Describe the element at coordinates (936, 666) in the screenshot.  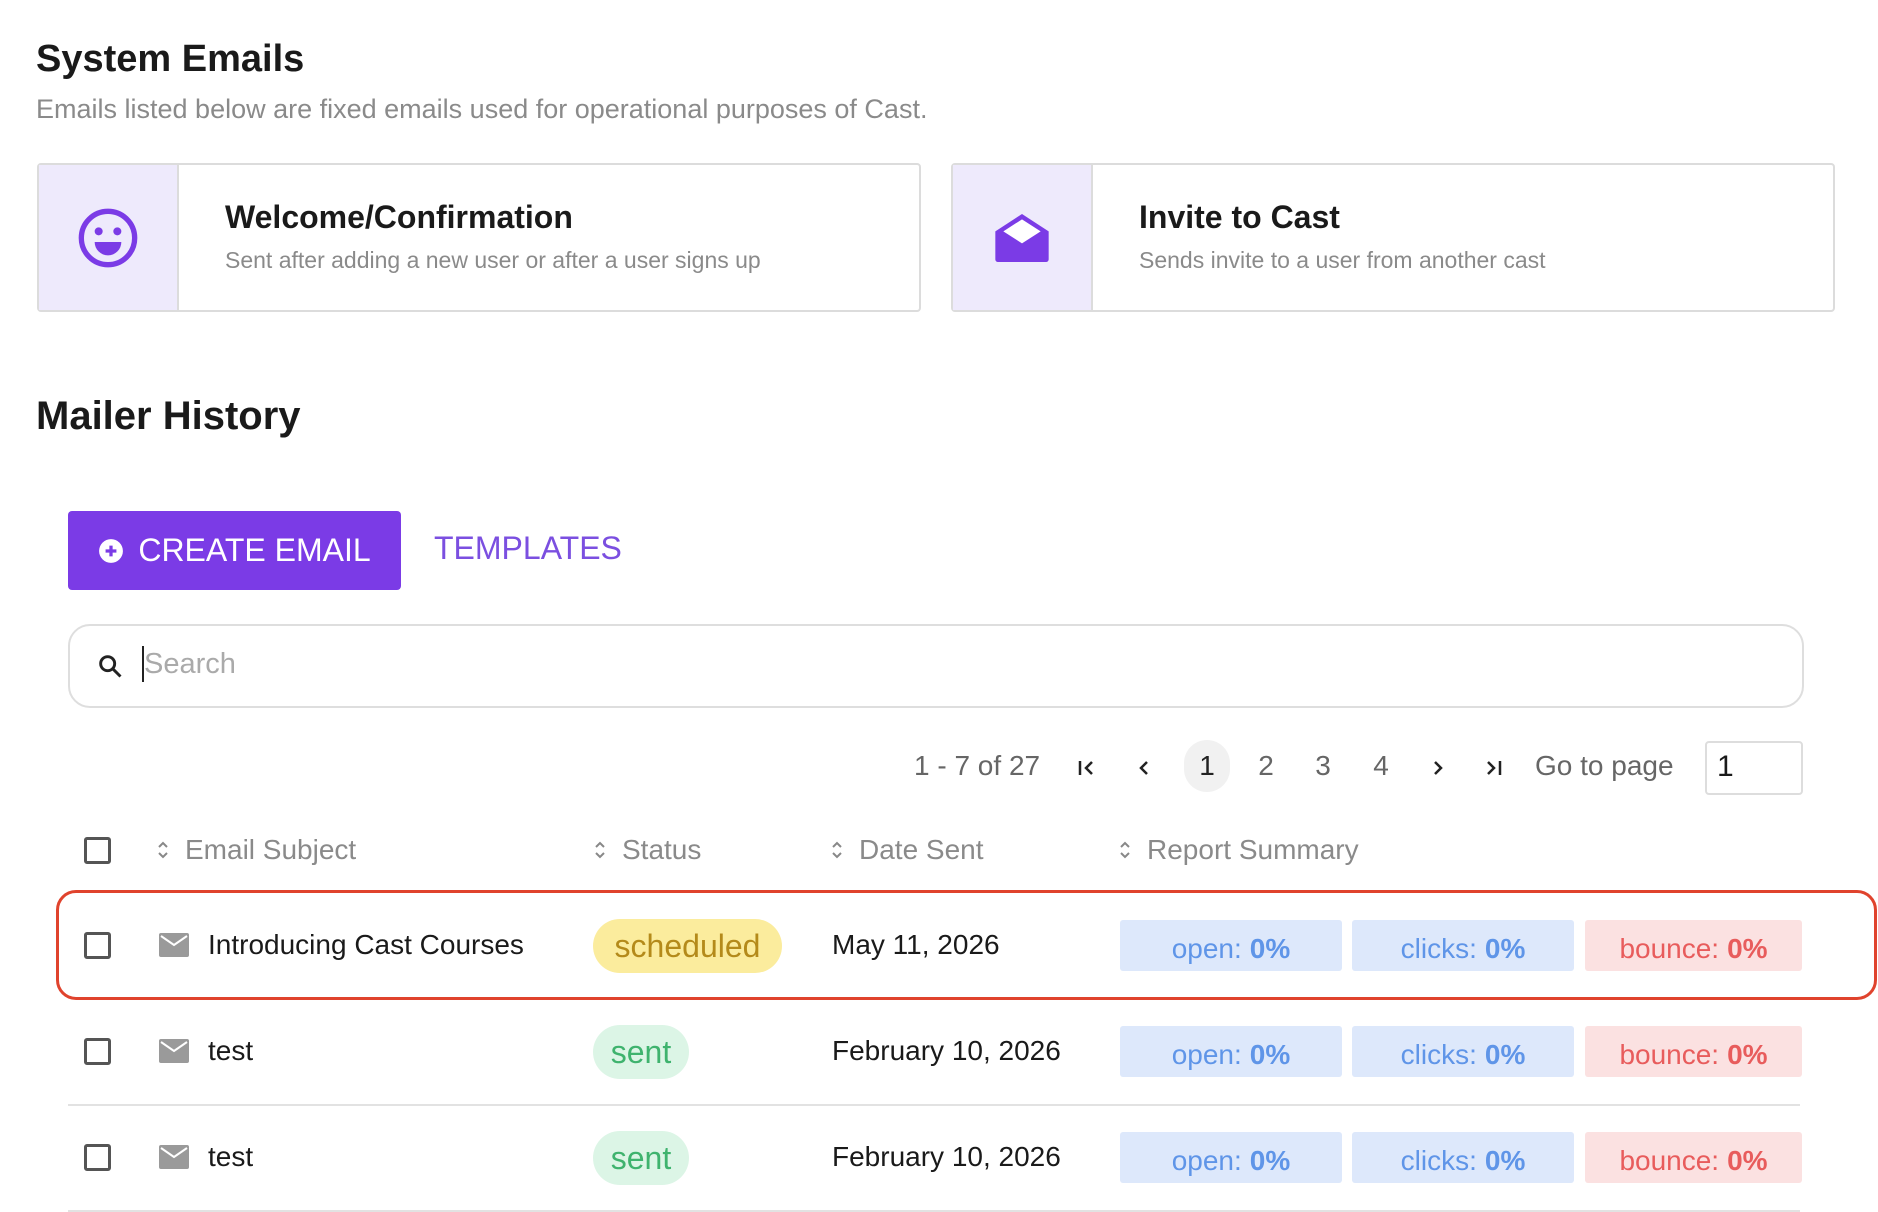
I see `search-box: Search` at that location.